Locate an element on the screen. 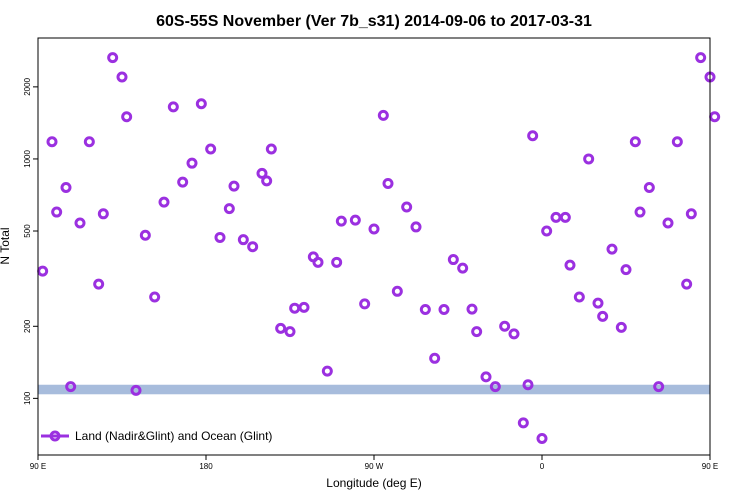 The height and width of the screenshot is (500, 750). band-layer is located at coordinates (374, 389).